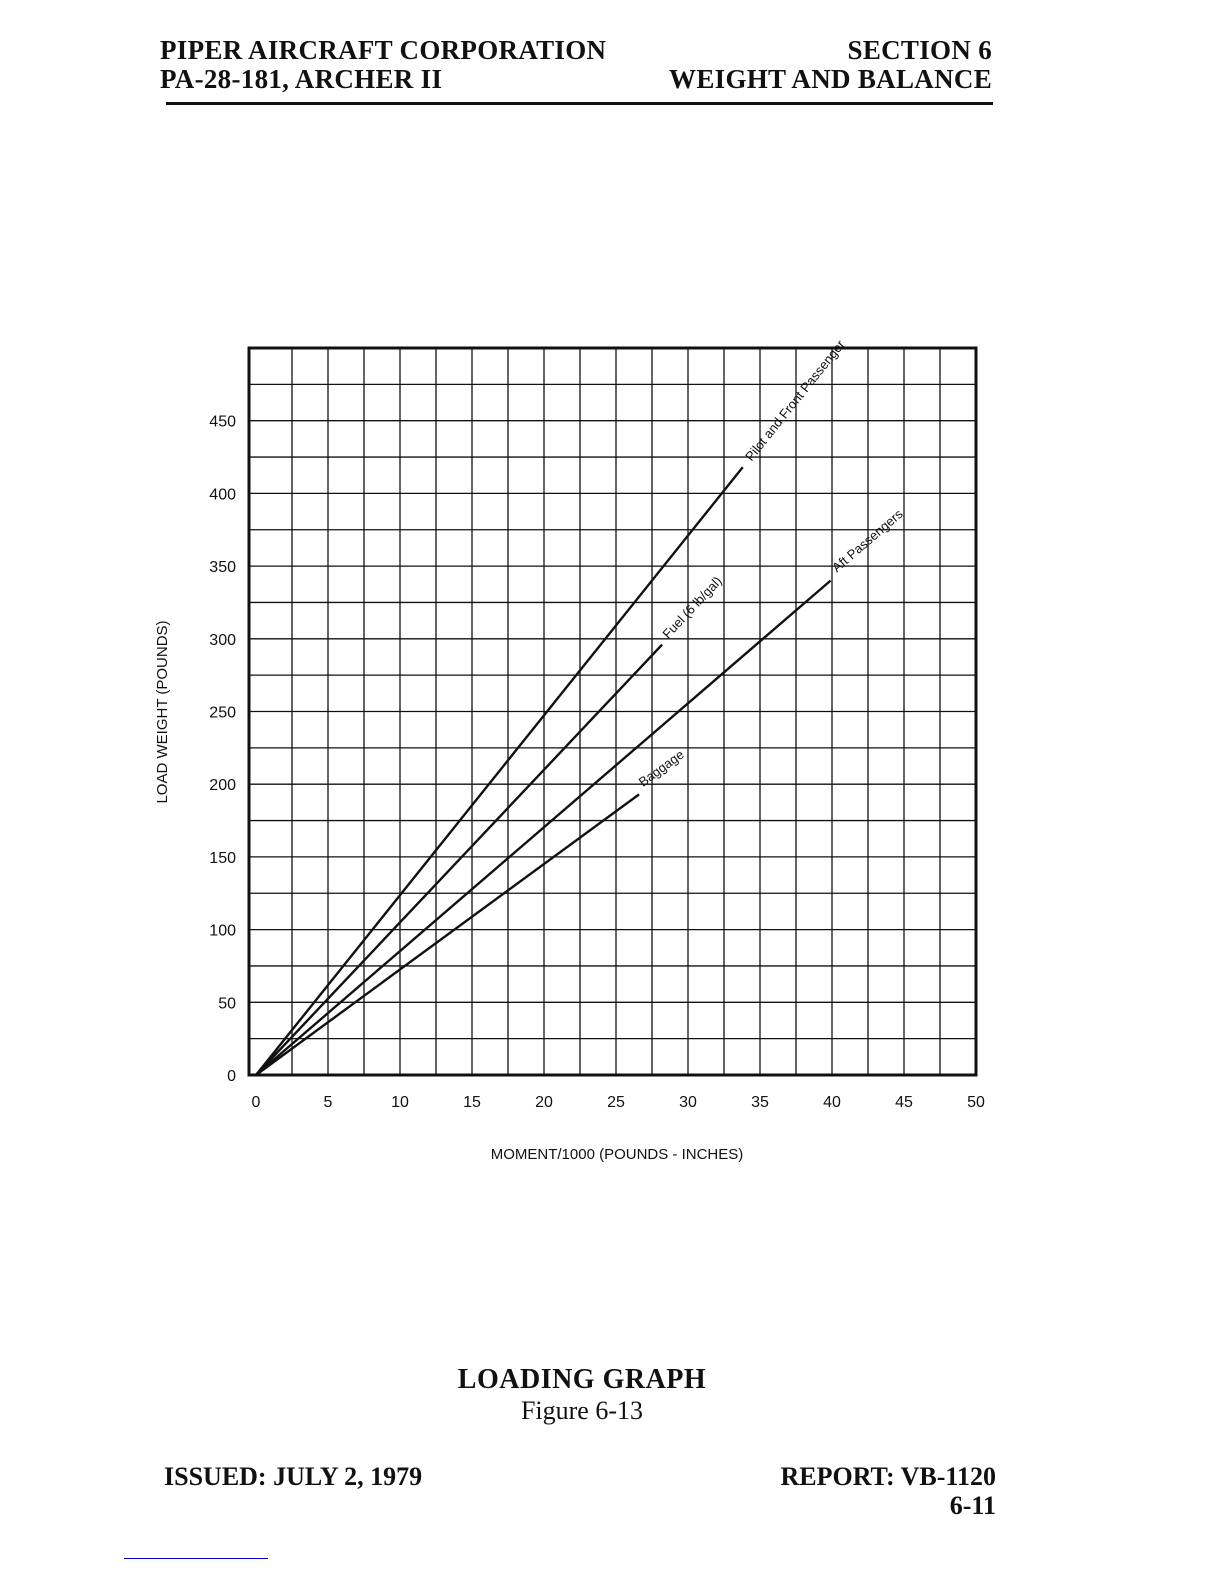  Describe the element at coordinates (919, 50) in the screenshot. I see `section-number: SECTION 6` at that location.